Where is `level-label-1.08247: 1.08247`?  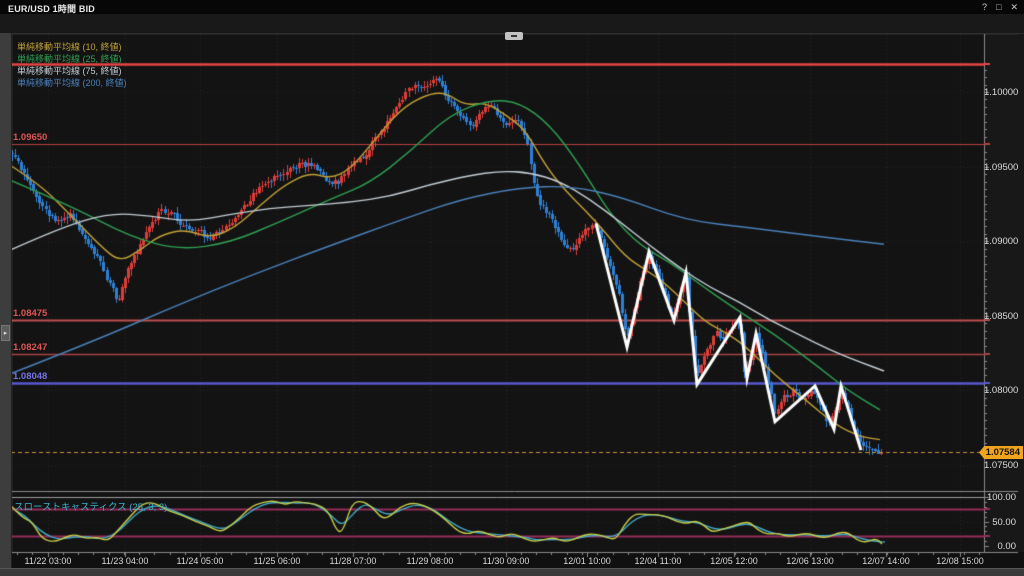
level-label-1.08247: 1.08247 is located at coordinates (30, 347).